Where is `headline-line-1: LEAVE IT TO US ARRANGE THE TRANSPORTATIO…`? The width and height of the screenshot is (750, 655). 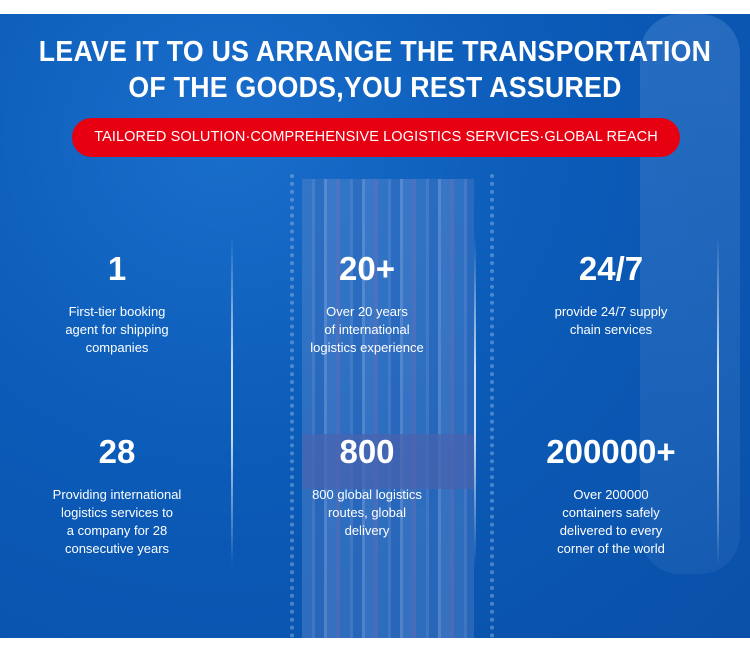 headline-line-1: LEAVE IT TO US ARRANGE THE TRANSPORTATIO… is located at coordinates (375, 52).